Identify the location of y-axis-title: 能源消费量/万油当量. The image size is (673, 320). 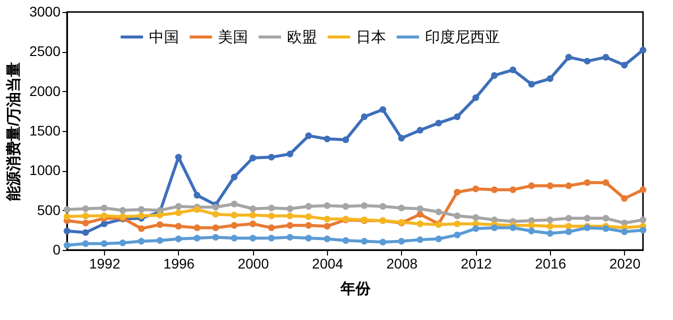
(13, 132).